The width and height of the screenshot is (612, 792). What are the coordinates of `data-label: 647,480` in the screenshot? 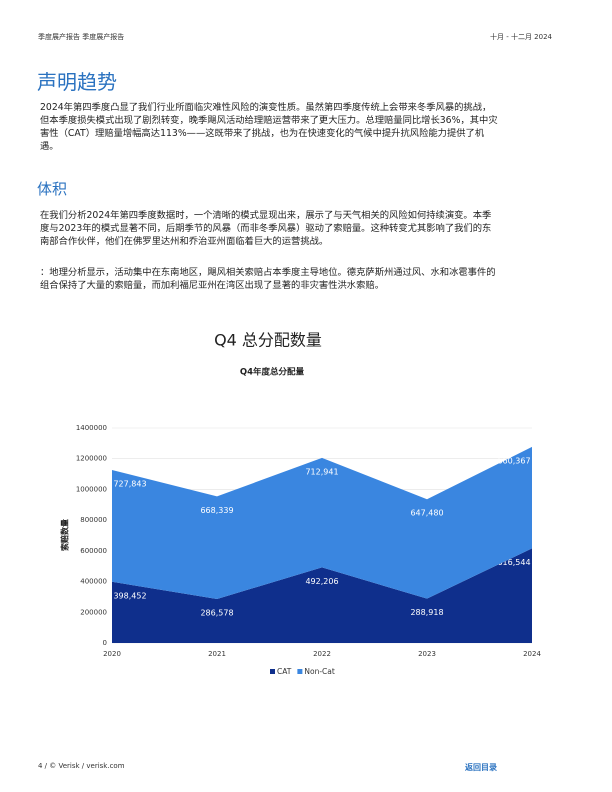 It's located at (426, 513).